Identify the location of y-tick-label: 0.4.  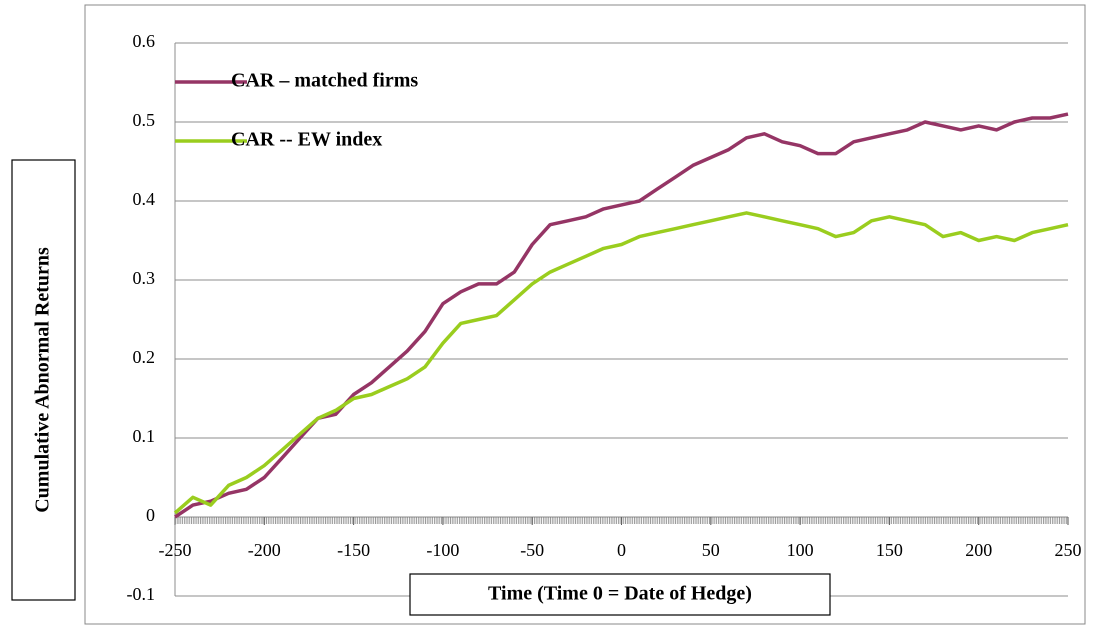
(144, 199).